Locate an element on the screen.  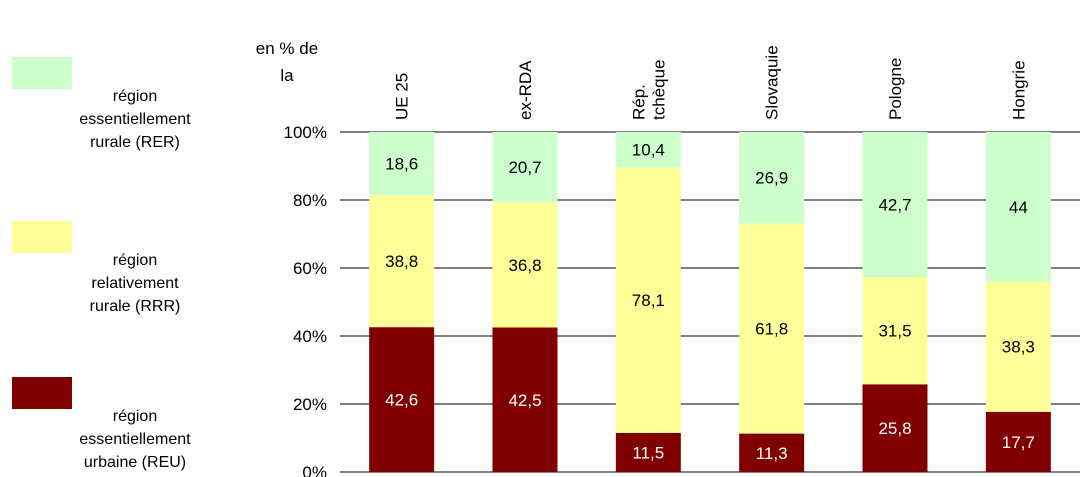
data-label: 38,3 is located at coordinates (1018, 347).